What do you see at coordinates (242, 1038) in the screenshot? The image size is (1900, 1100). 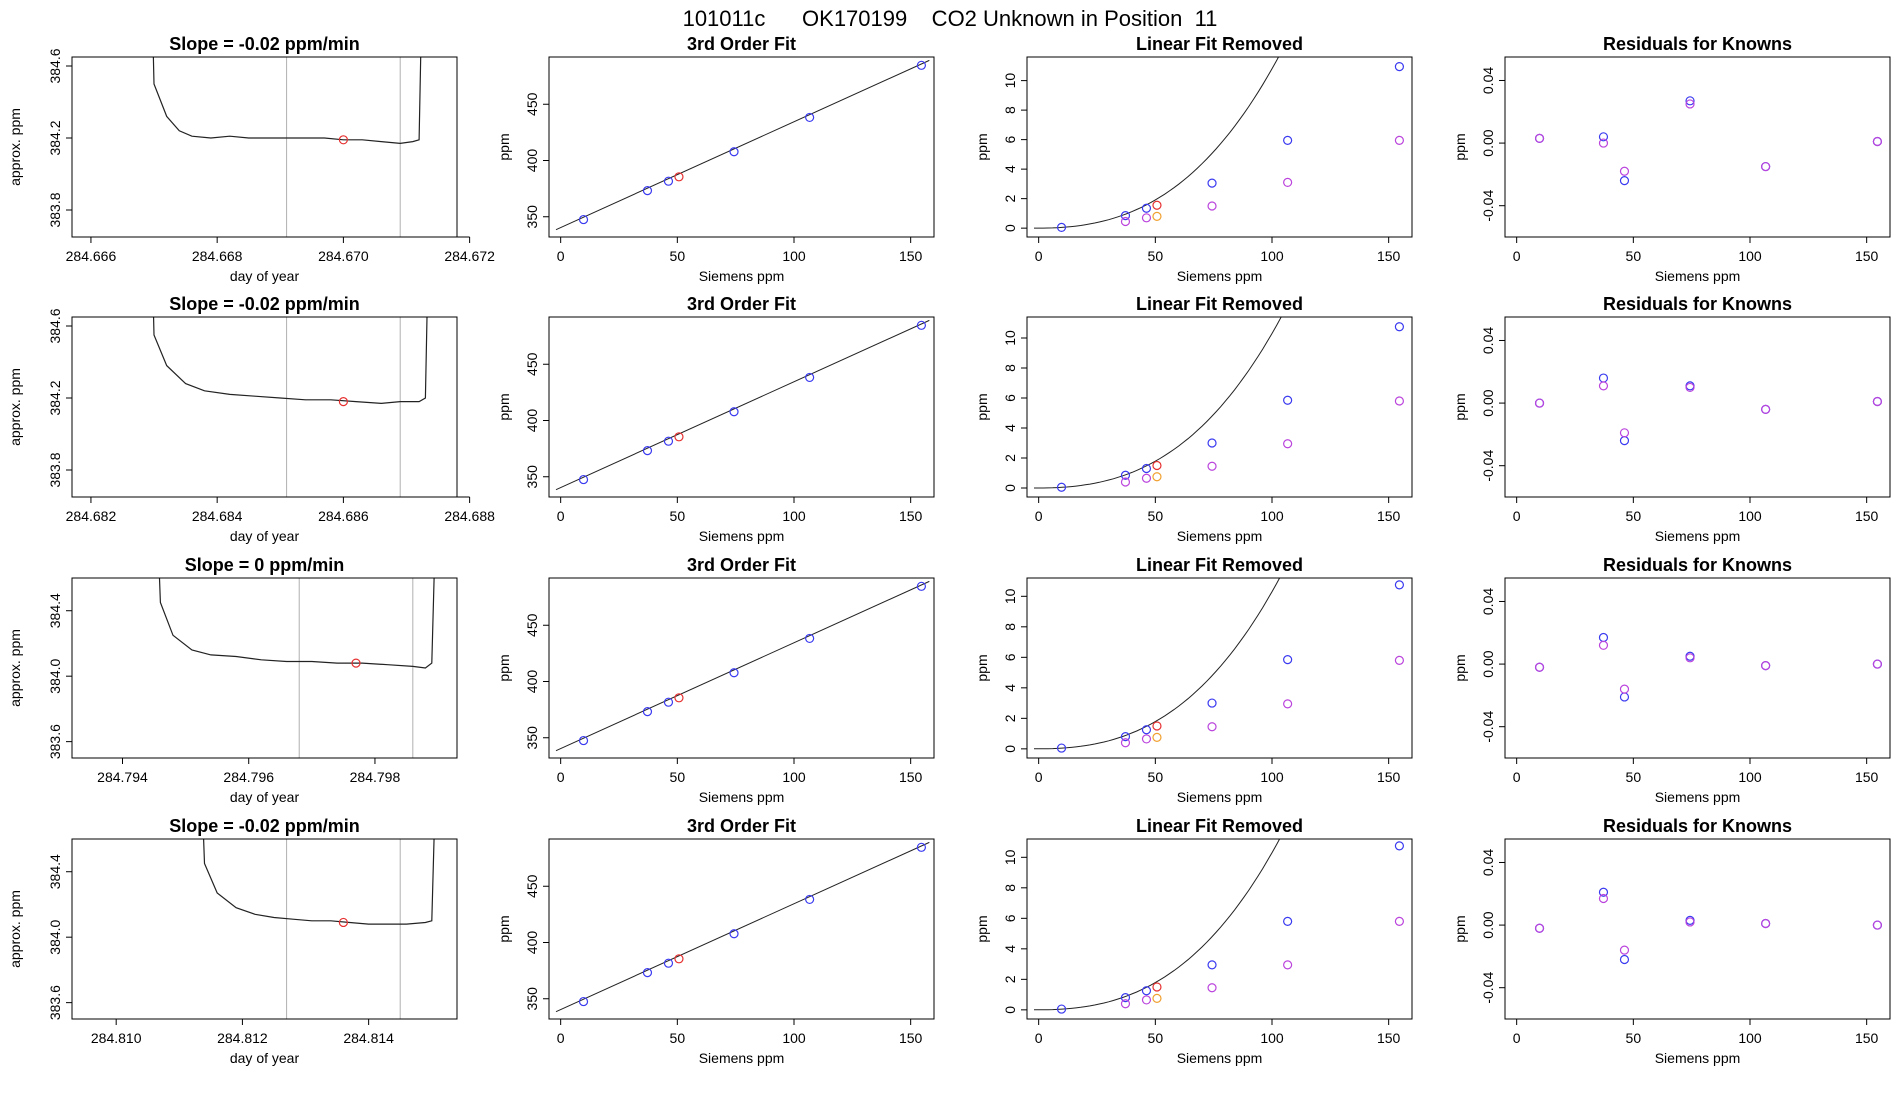 I see `x-tick-label: 284.812` at bounding box center [242, 1038].